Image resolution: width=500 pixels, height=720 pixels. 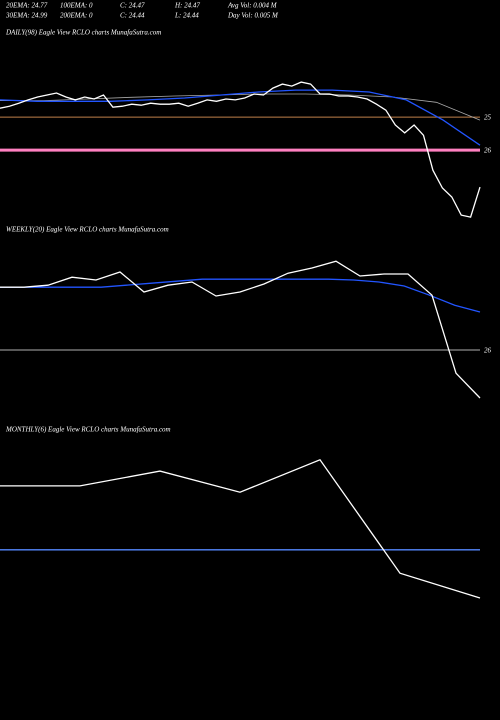 What do you see at coordinates (253, 16) in the screenshot?
I see `header-stat: Day Vol: 0.005 M` at bounding box center [253, 16].